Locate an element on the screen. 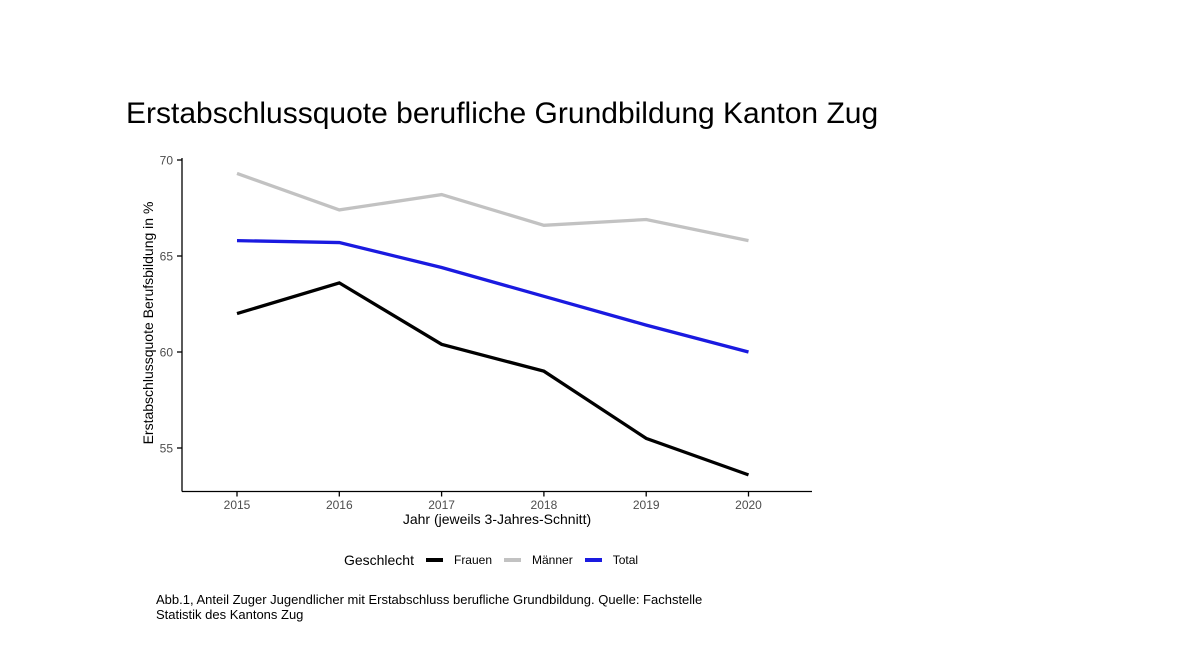 This screenshot has height=663, width=1180. x-tick-label: 2019 is located at coordinates (646, 505).